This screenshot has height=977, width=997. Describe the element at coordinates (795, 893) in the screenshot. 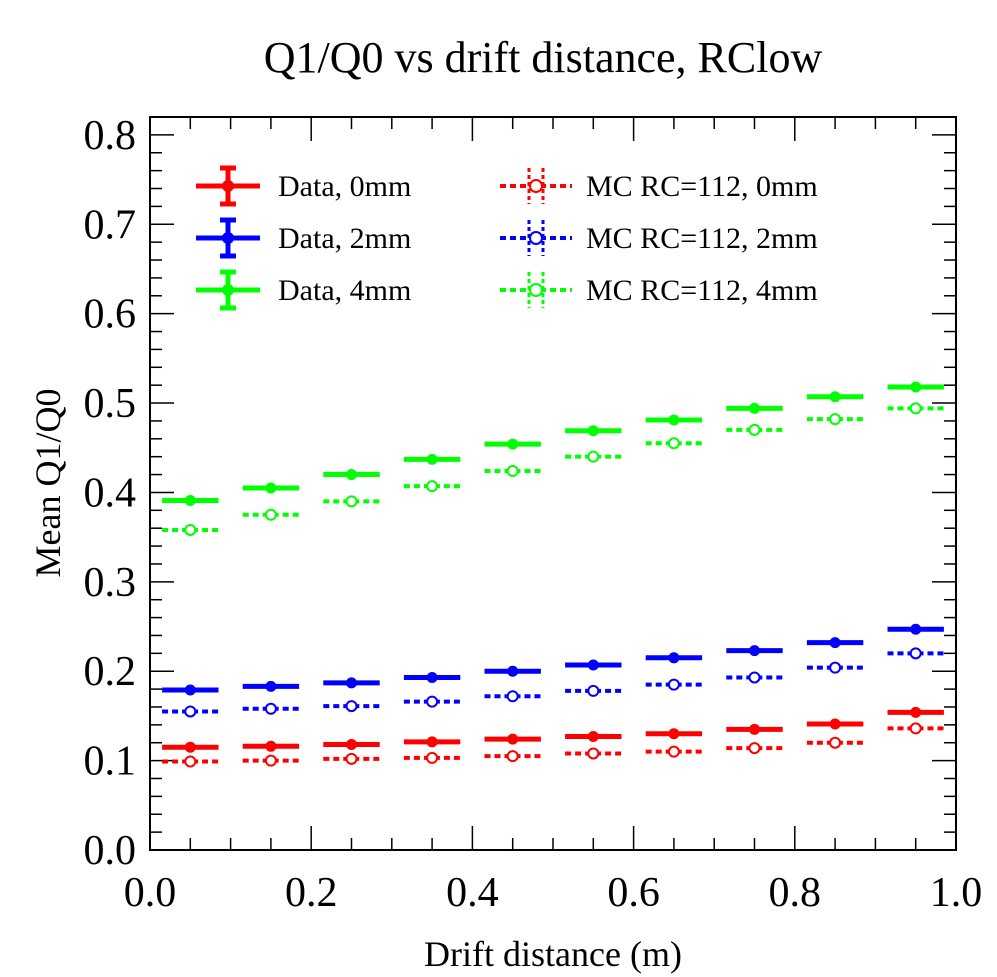

I see `x-tick-label: 0.8` at that location.